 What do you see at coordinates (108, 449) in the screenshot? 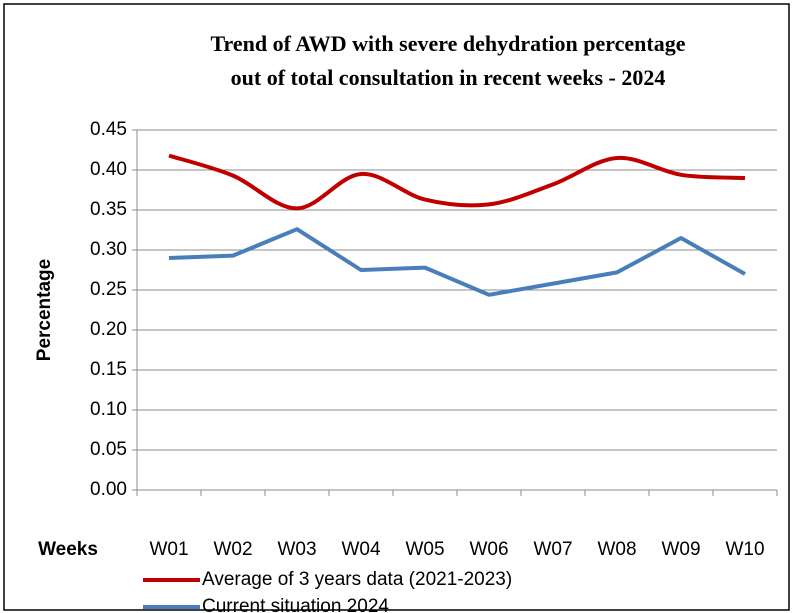
I see `y-tick-label: 0.05` at bounding box center [108, 449].